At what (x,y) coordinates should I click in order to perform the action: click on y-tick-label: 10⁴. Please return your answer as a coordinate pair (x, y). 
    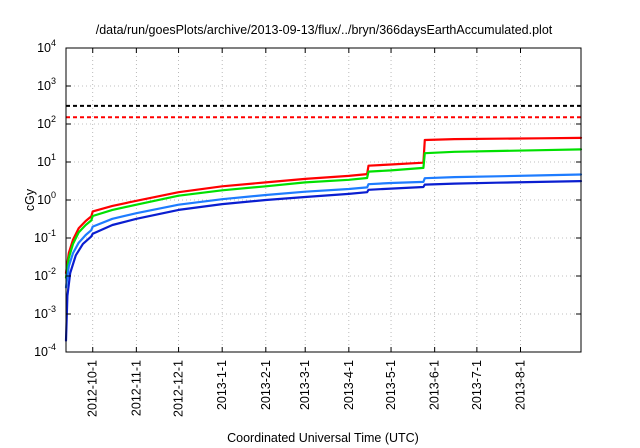
    Looking at the image, I should click on (46, 46).